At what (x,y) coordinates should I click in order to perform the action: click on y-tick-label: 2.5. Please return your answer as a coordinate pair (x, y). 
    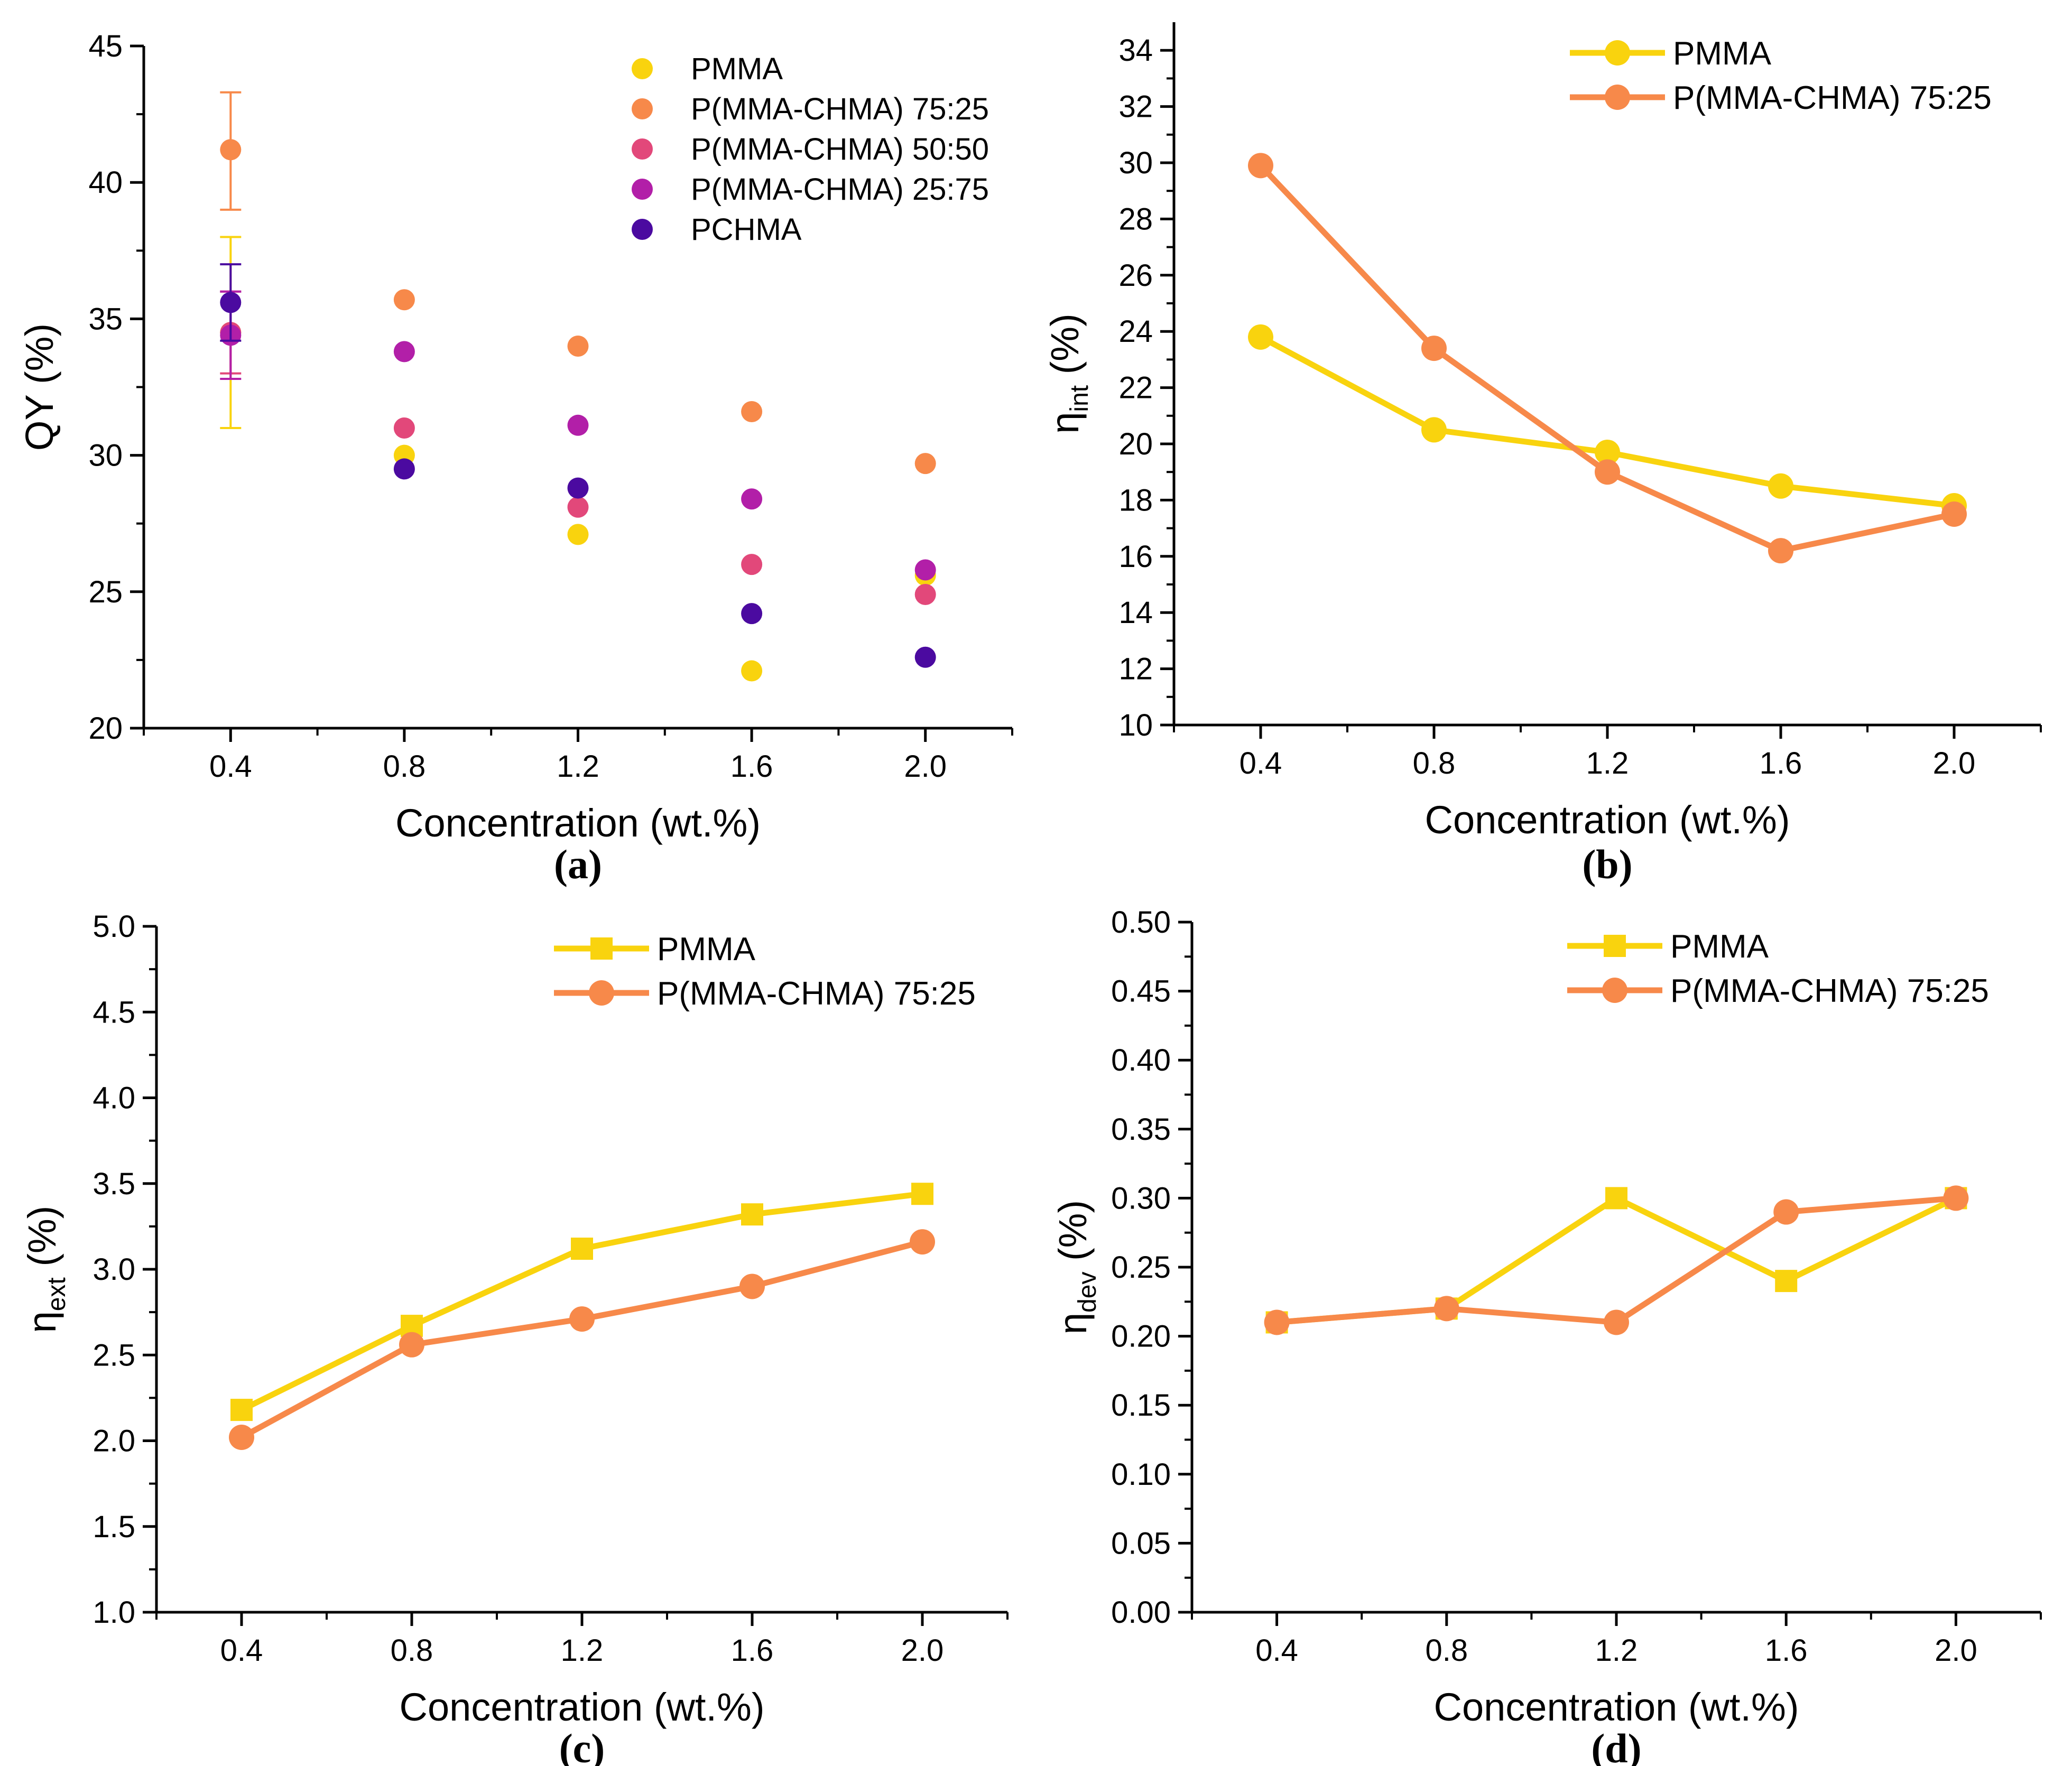
    Looking at the image, I should click on (114, 1355).